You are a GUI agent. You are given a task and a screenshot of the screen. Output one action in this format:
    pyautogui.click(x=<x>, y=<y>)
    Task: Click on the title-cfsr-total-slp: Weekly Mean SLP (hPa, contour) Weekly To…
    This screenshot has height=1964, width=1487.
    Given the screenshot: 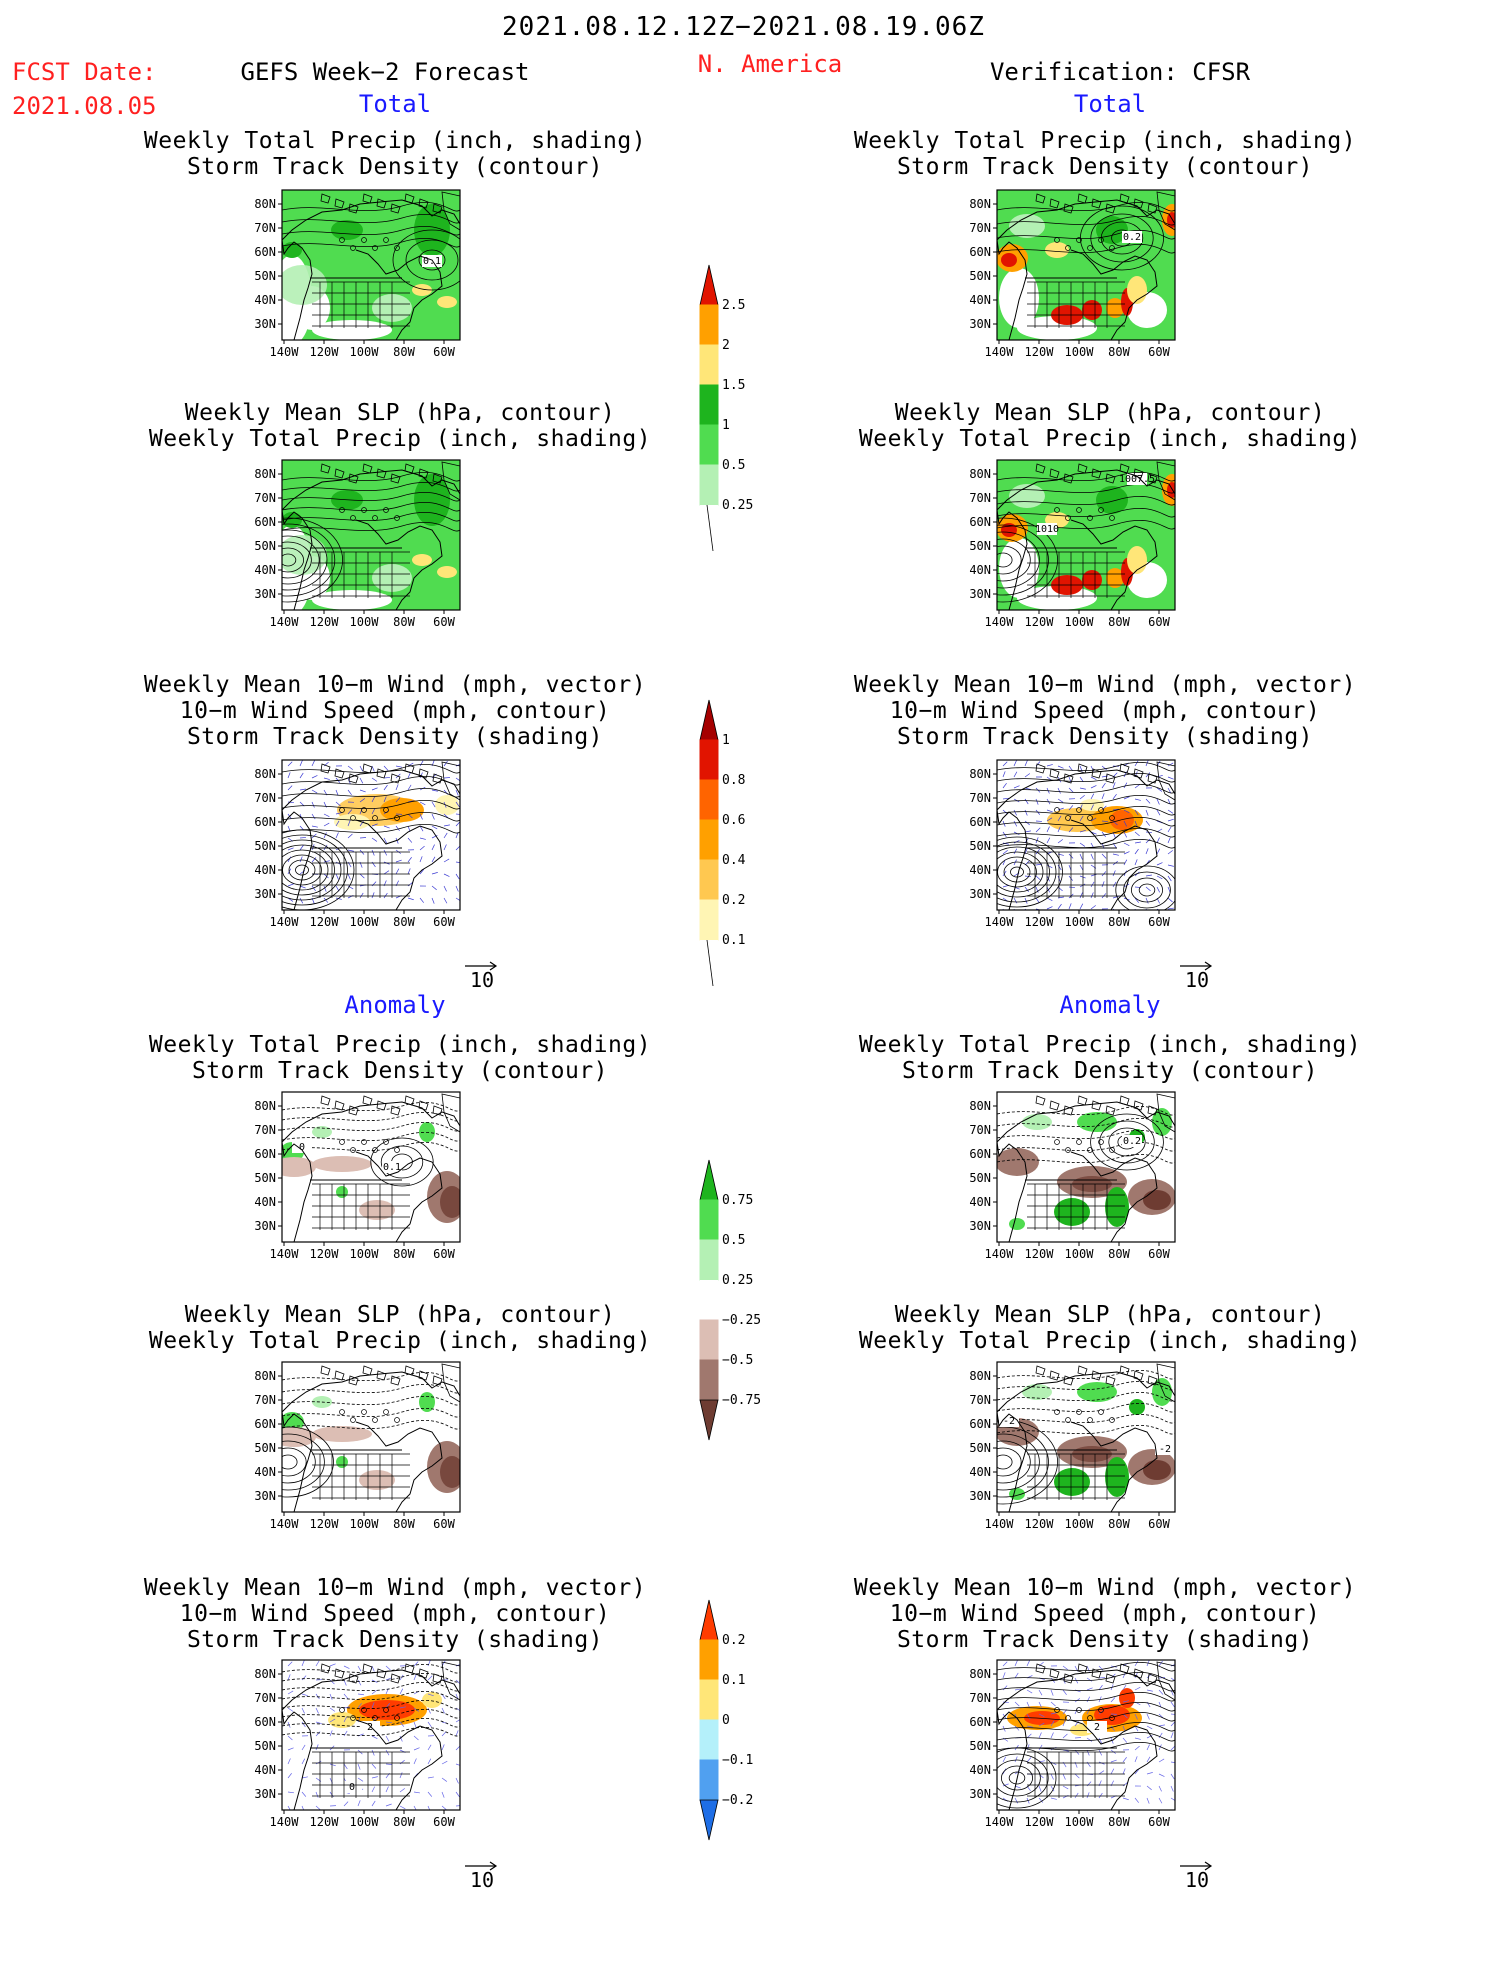 What is the action you would take?
    pyautogui.click(x=1110, y=426)
    